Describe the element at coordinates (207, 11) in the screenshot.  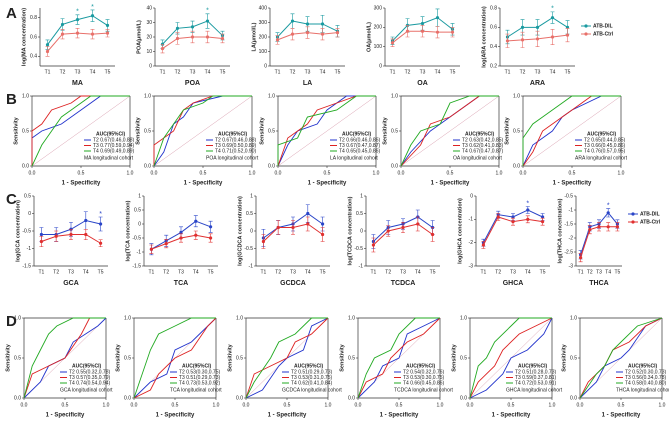
I see `significance: *` at that location.